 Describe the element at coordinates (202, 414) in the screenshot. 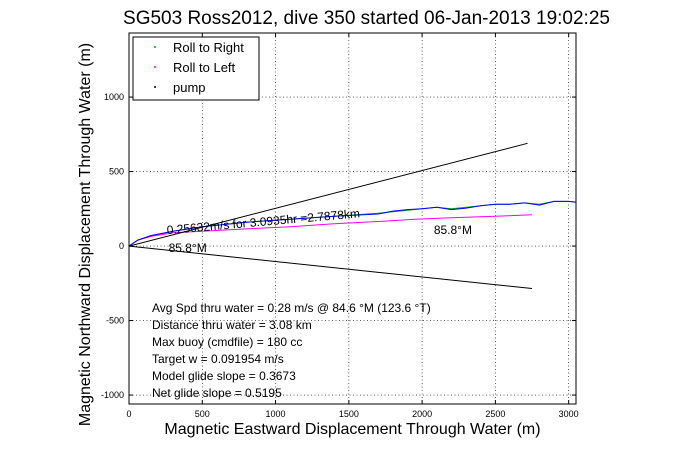

I see `x-tick-label: 500` at that location.